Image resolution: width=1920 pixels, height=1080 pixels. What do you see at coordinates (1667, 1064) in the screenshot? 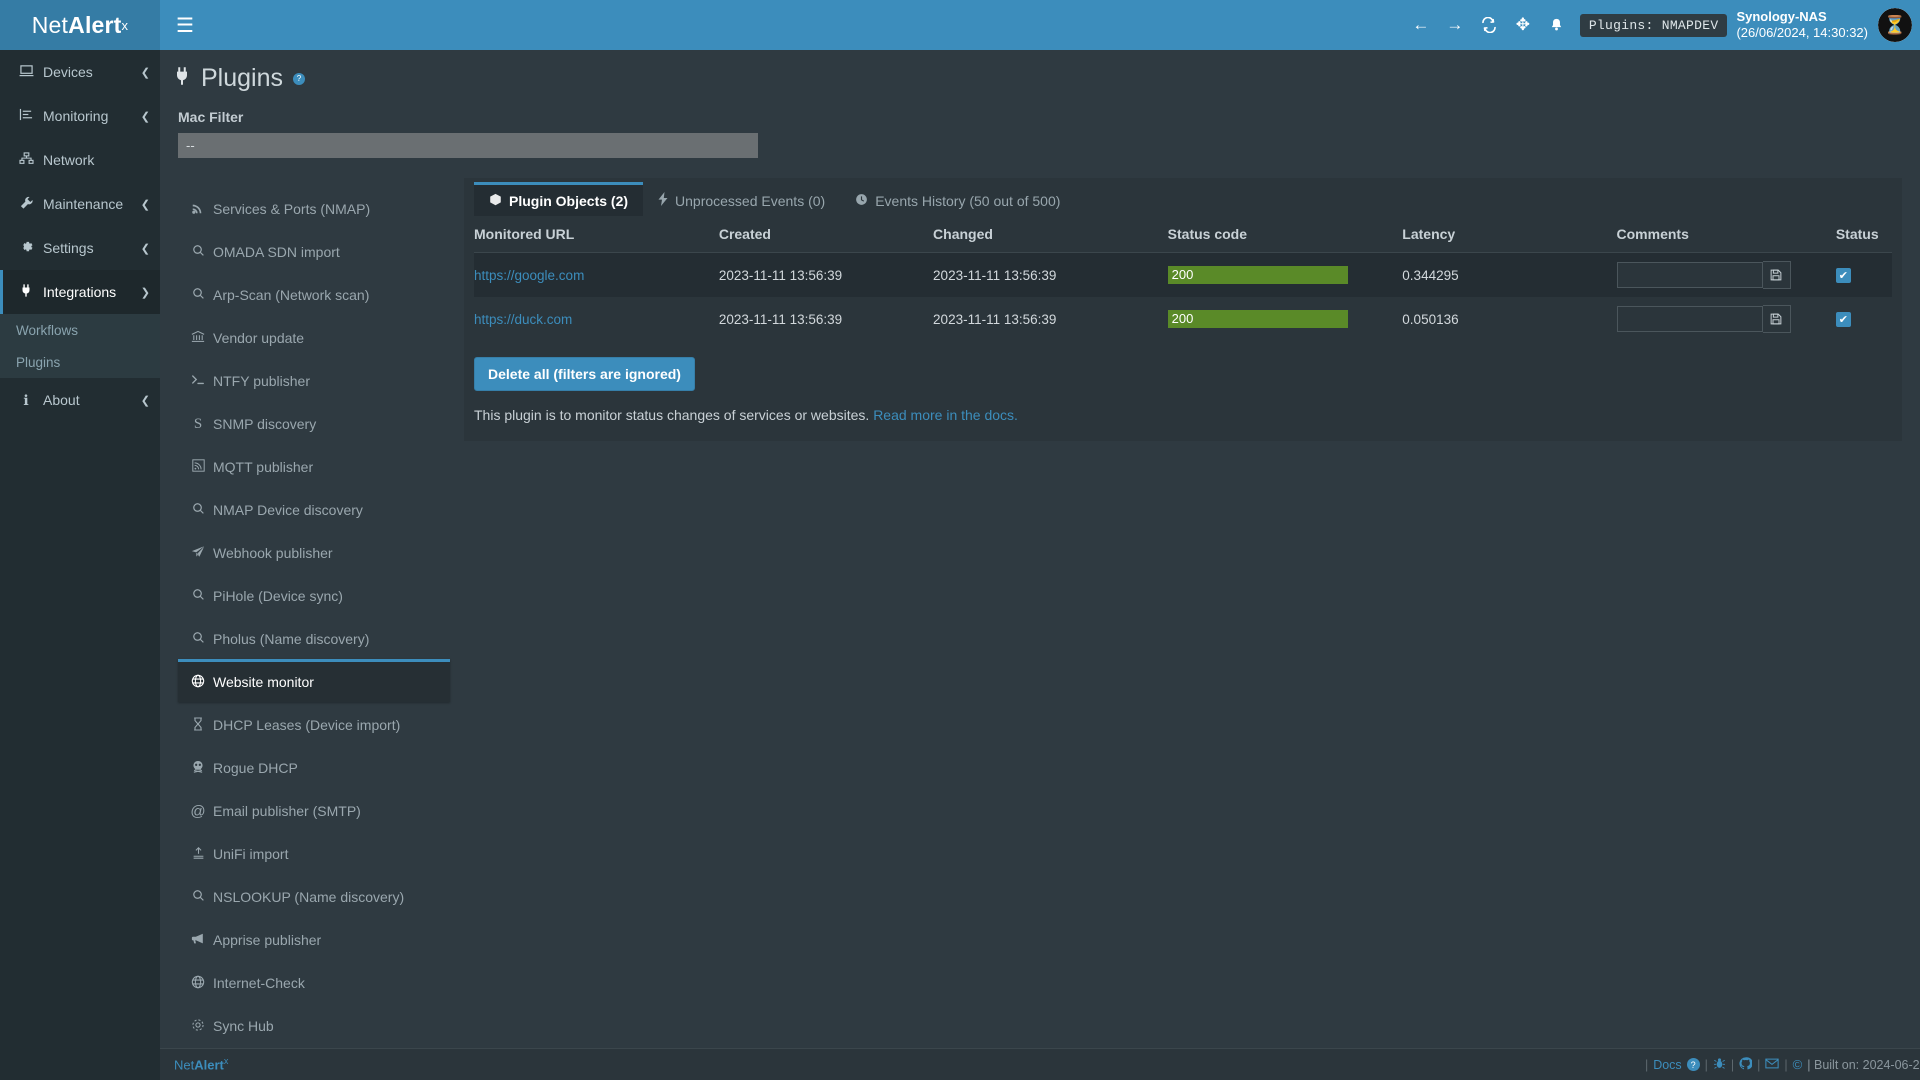
I see `footer-docs-link: Docs` at bounding box center [1667, 1064].